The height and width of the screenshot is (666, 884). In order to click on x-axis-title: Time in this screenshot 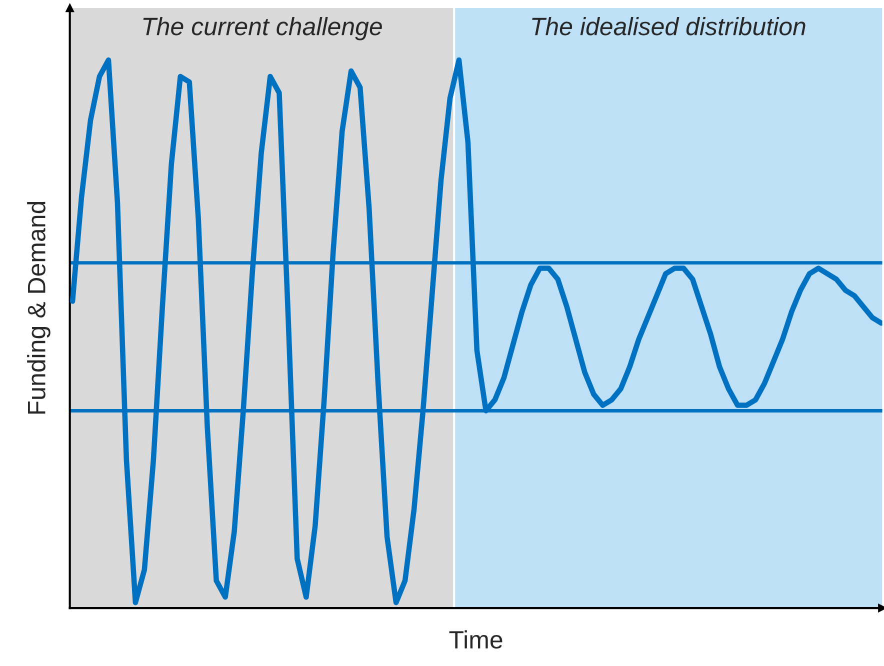, I will do `click(475, 639)`.